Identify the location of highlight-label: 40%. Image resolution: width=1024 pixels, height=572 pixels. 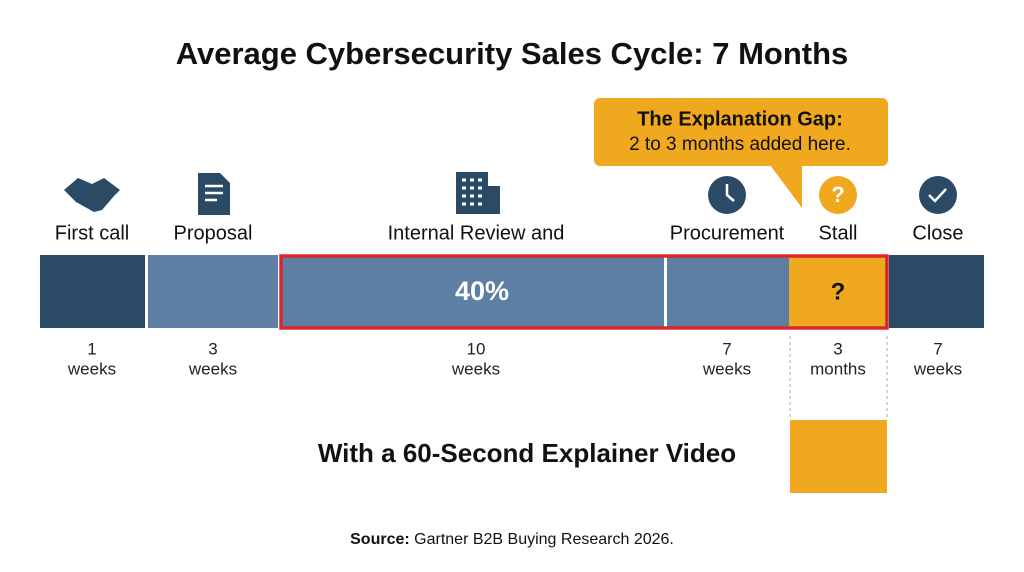
(482, 291).